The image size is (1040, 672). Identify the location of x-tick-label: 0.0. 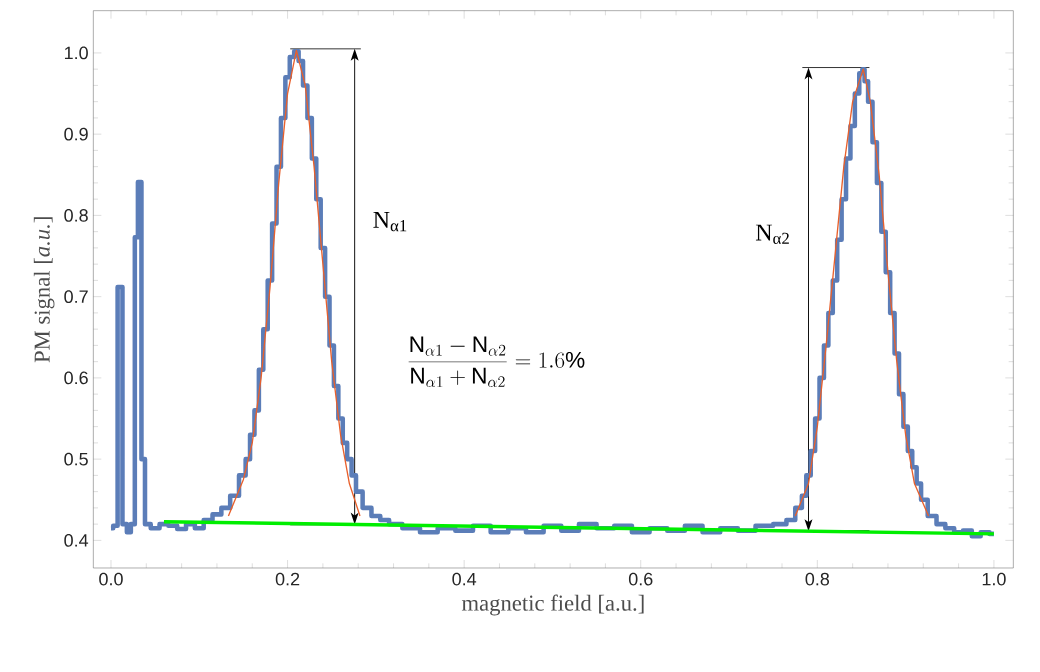
(111, 579).